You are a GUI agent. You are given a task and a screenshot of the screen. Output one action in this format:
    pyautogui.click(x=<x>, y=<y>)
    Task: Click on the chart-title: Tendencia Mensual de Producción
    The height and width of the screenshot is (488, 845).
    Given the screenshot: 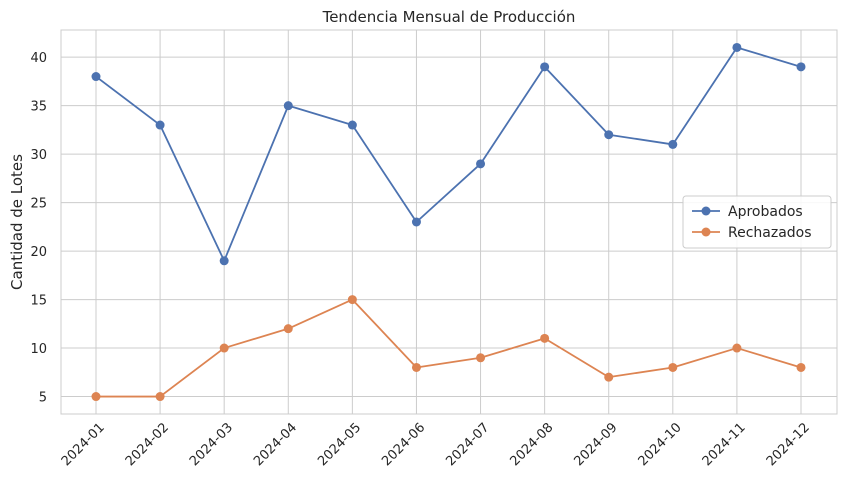 What is the action you would take?
    pyautogui.click(x=449, y=17)
    